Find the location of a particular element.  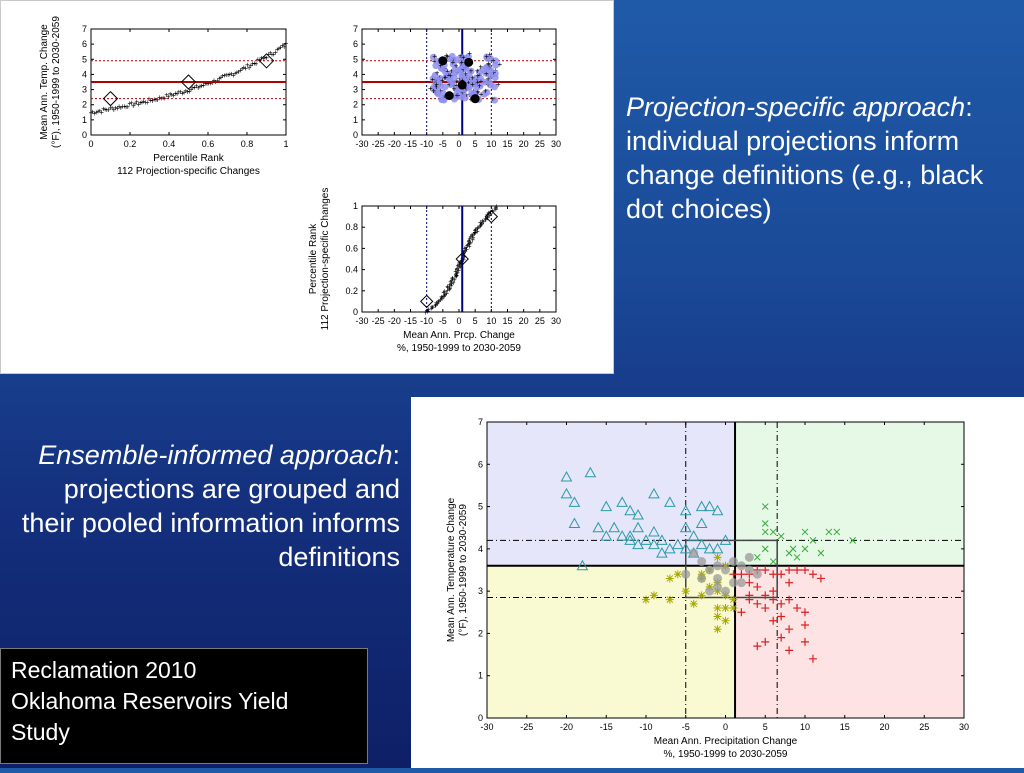

percentile-vs-prcp-ytick-label: 0.2 is located at coordinates (351, 291).